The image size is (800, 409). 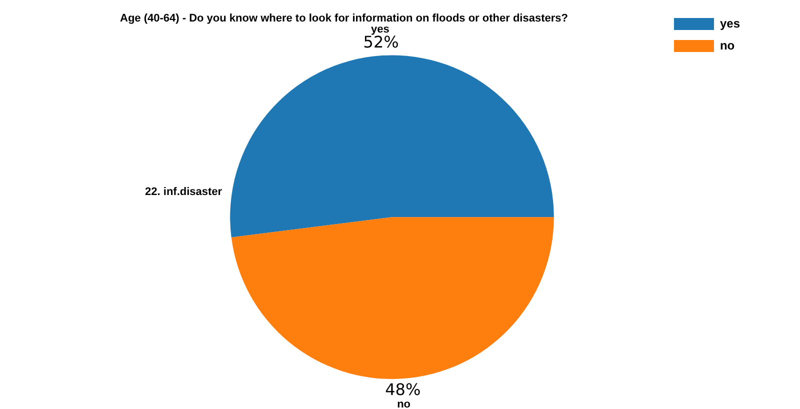 What do you see at coordinates (403, 389) in the screenshot?
I see `data-label: 48%` at bounding box center [403, 389].